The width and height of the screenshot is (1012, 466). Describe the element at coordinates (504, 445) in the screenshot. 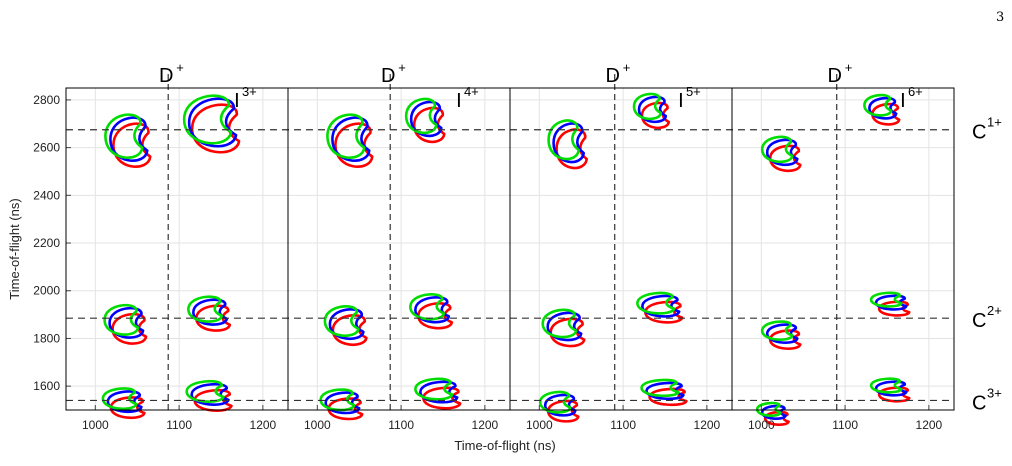

I see `x-axis-title: Time-of-flight (ns)` at that location.